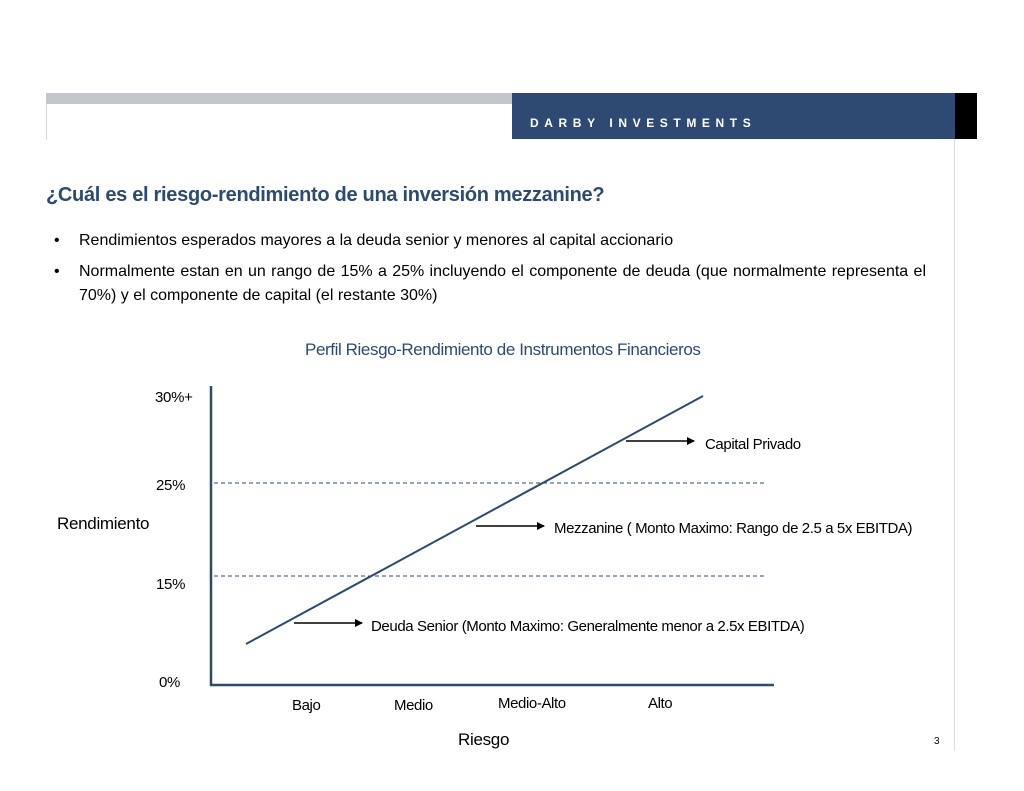 This screenshot has width=1024, height=791. I want to click on x-tick-label: Medio-Alto, so click(532, 703).